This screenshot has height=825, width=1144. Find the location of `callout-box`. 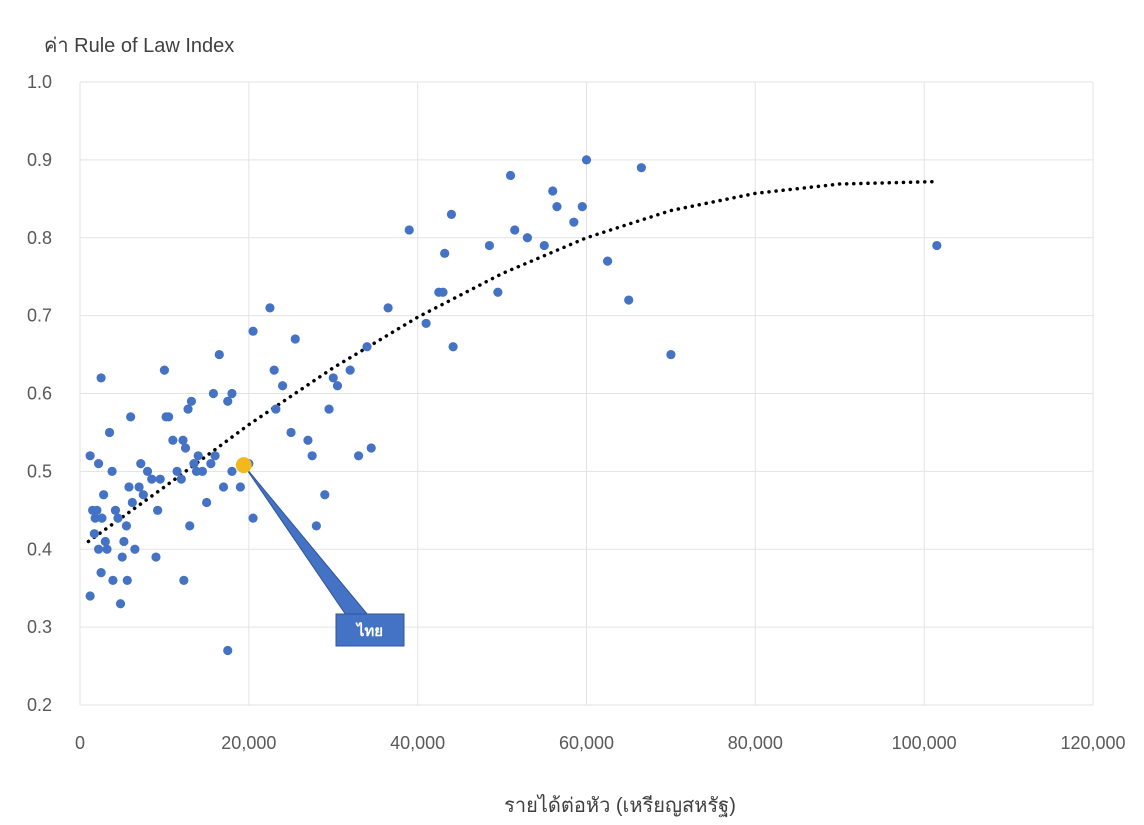

callout-box is located at coordinates (370, 630).